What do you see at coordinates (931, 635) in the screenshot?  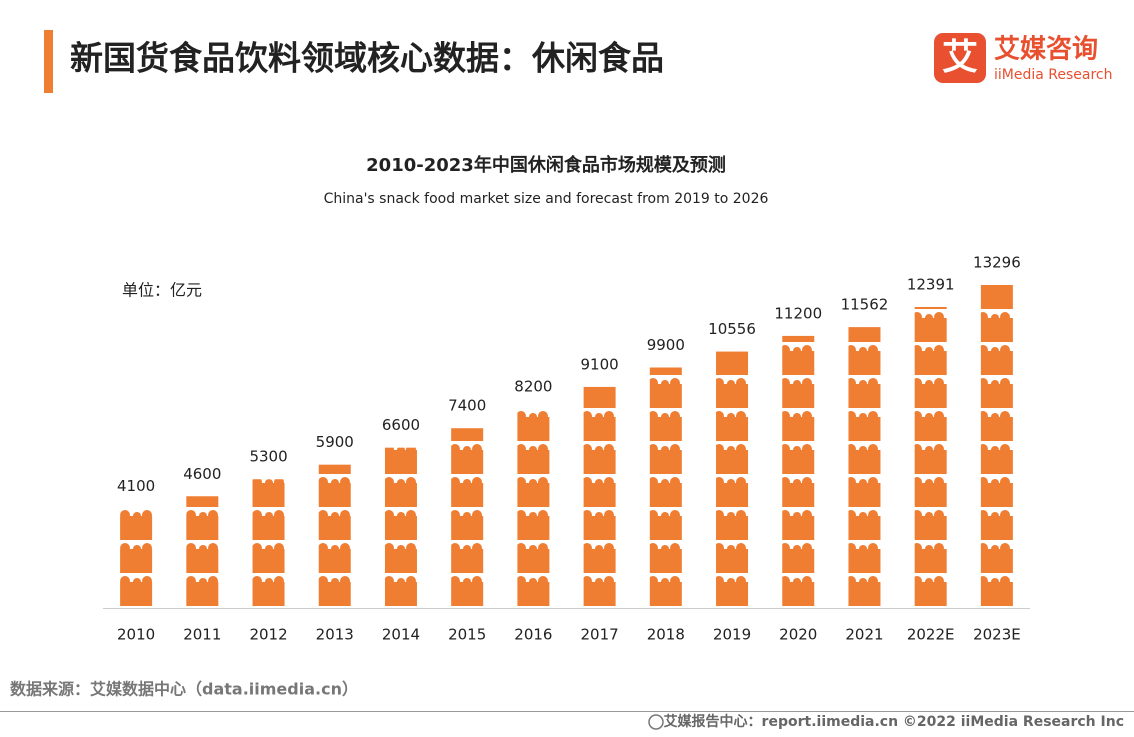 I see `x-tick-label: 2022E` at bounding box center [931, 635].